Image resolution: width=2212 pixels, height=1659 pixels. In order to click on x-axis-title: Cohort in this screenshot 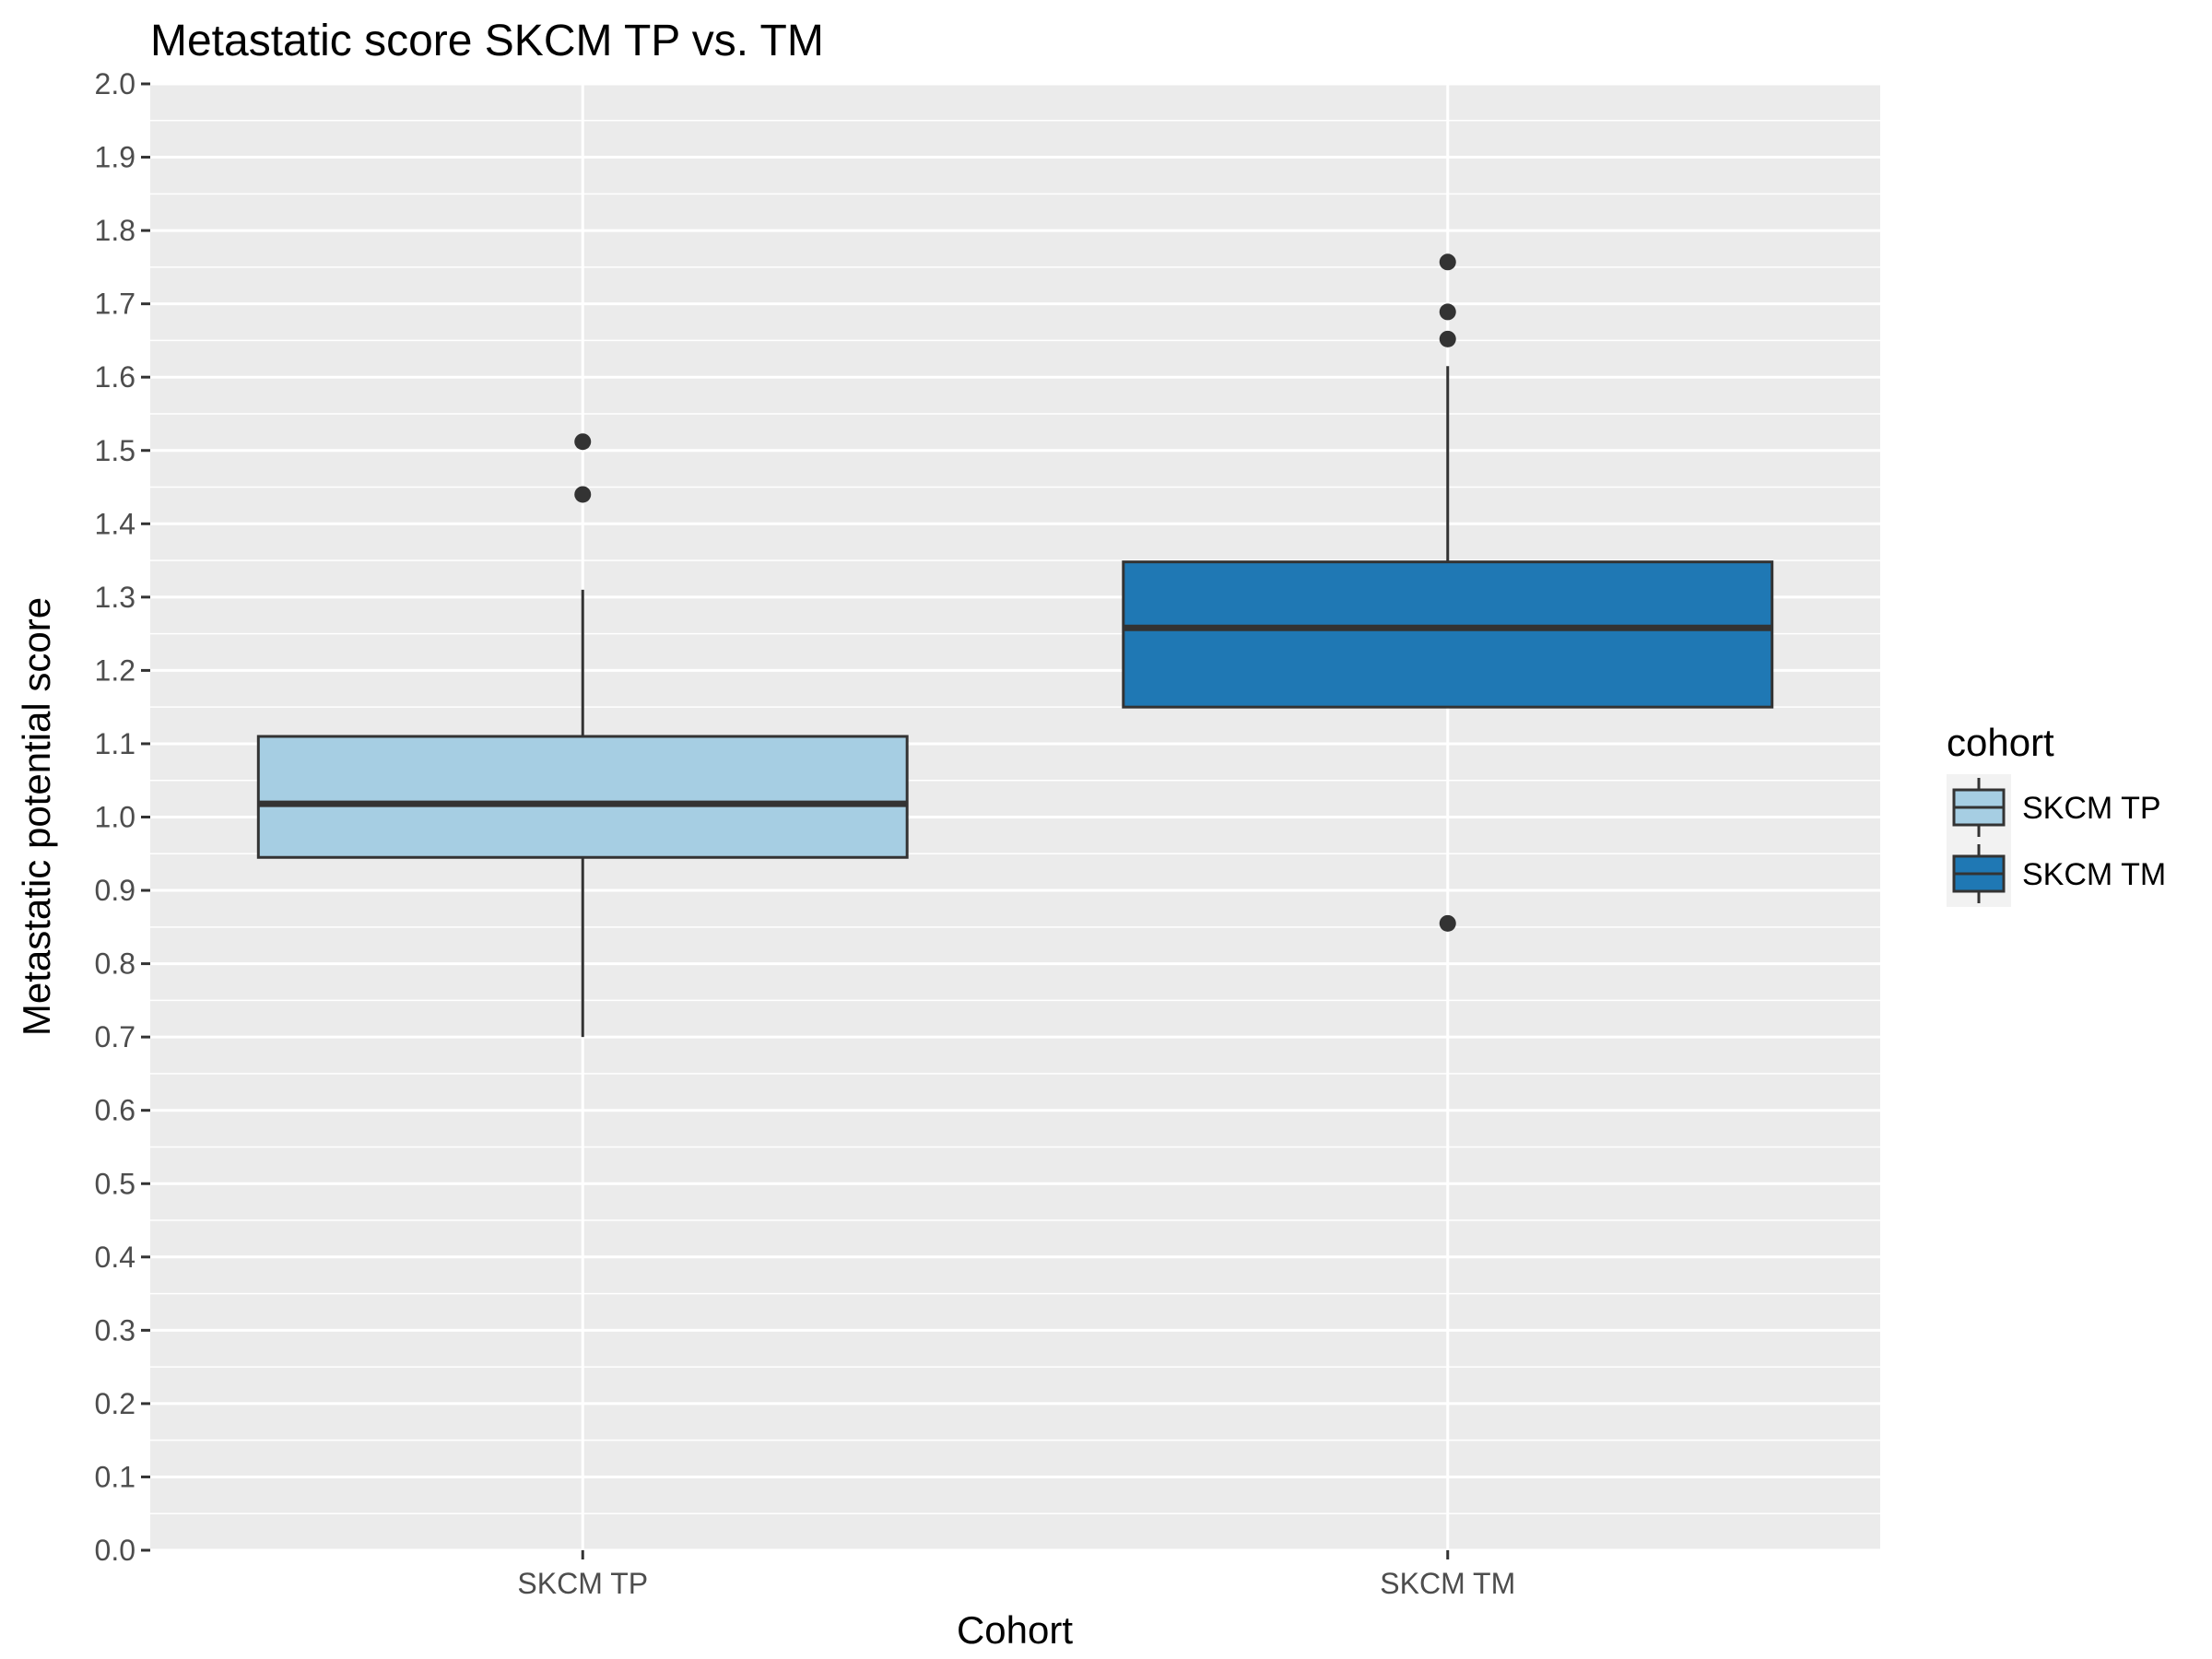, I will do `click(1015, 1630)`.